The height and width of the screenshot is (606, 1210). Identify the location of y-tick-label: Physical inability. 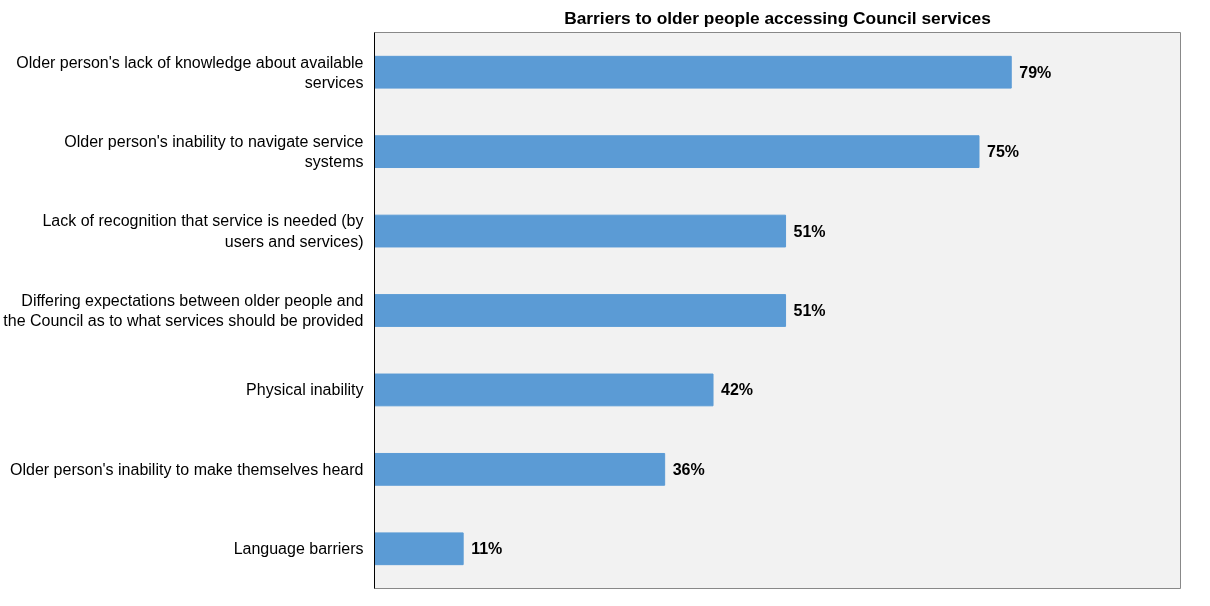
(305, 390).